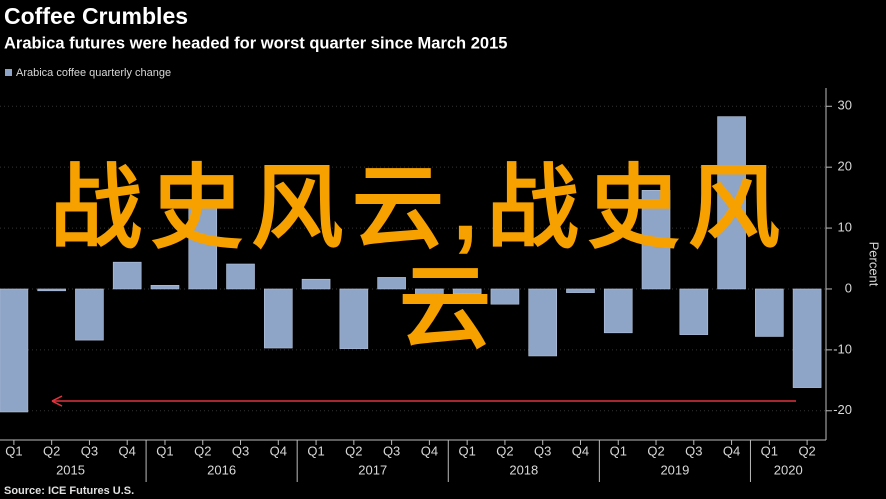  I want to click on y-tick-label: 10, so click(845, 227).